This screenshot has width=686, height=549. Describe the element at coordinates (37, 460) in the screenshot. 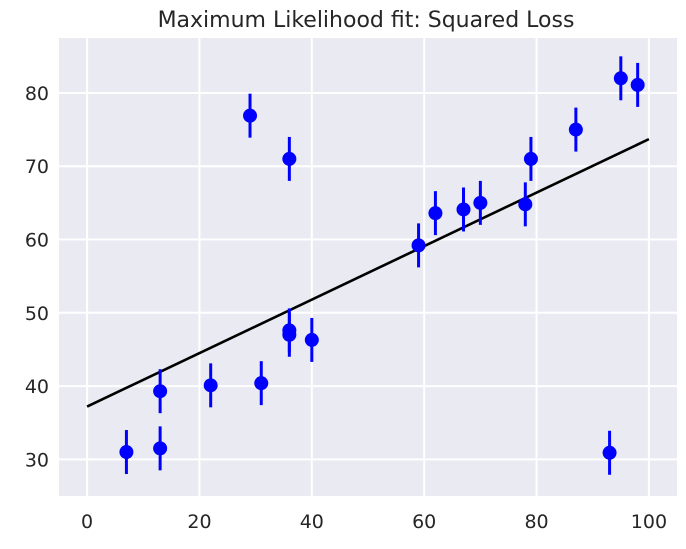

I see `y-tick-label: 30` at that location.